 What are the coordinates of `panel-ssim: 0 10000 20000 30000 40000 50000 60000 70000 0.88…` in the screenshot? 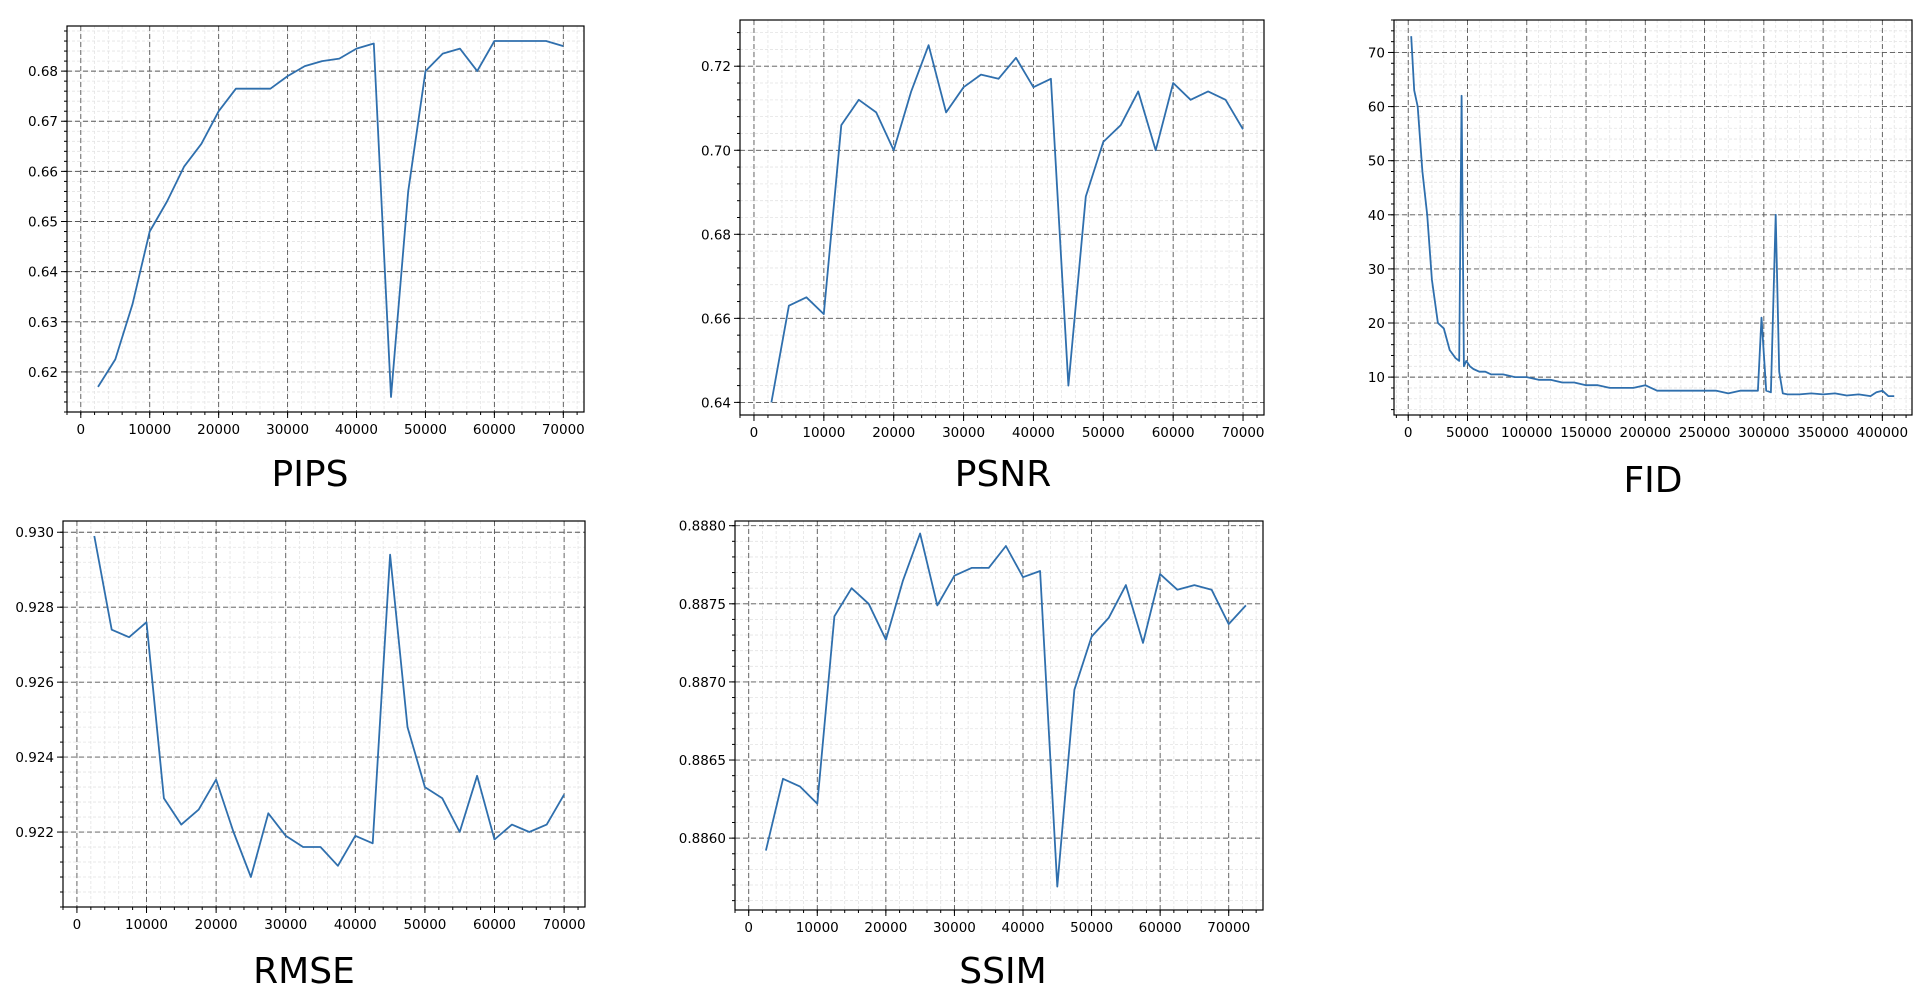 It's located at (971, 753).